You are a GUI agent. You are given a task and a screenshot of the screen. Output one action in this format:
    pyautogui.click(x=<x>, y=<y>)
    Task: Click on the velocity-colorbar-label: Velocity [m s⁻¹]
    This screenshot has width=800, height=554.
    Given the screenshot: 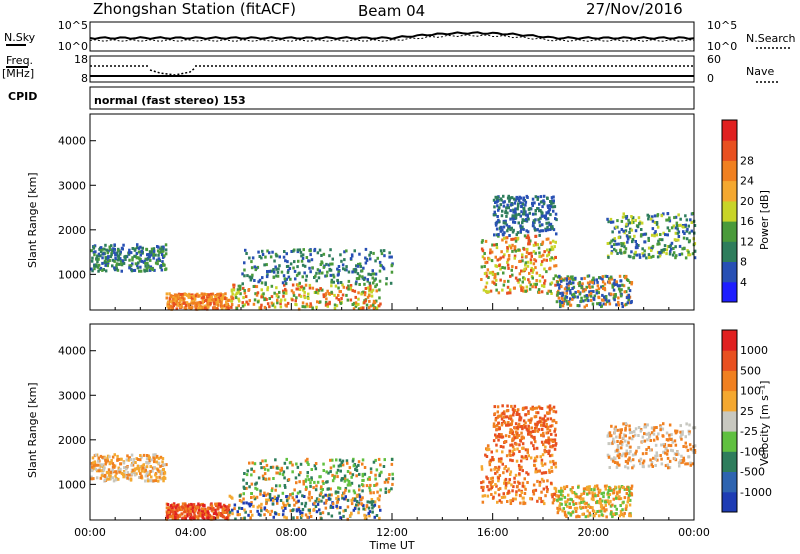 What is the action you would take?
    pyautogui.click(x=764, y=423)
    